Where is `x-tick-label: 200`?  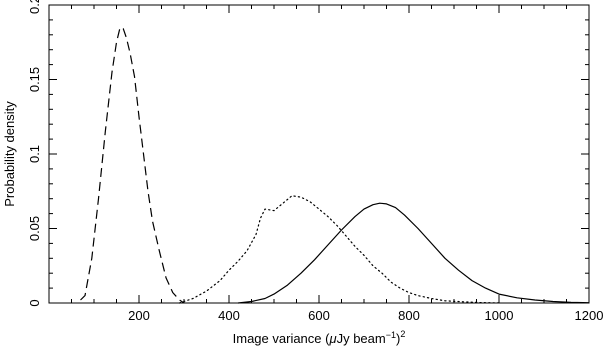
x-tick-label: 200 is located at coordinates (139, 315).